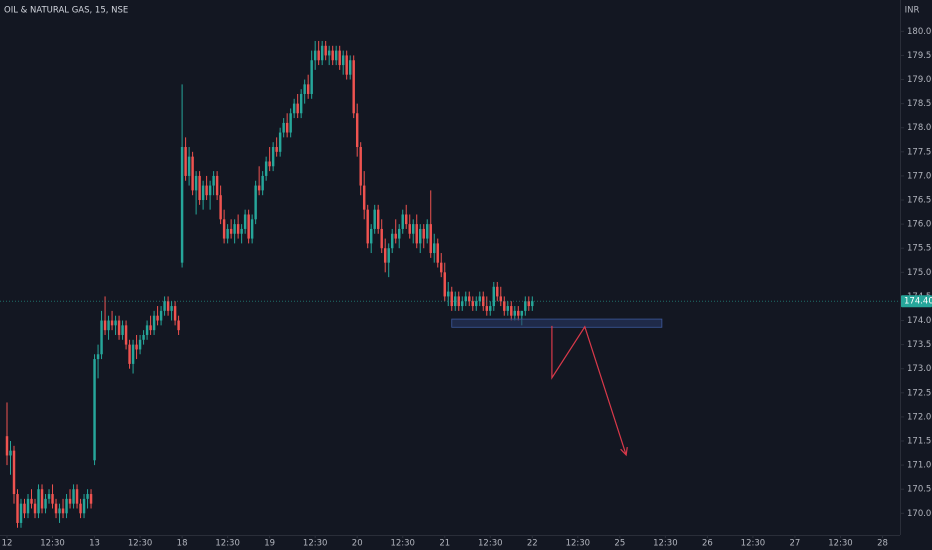 The height and width of the screenshot is (550, 932). I want to click on x-tick-label: 22, so click(532, 544).